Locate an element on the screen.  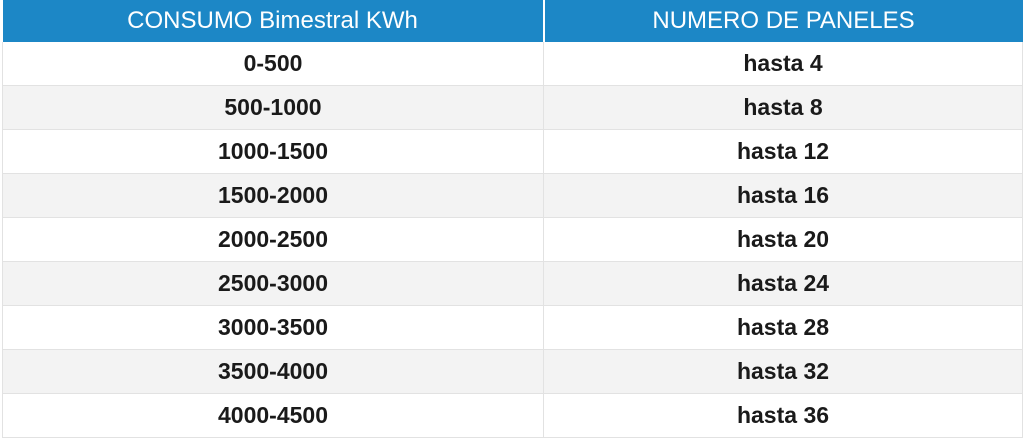
cell-consumo: 3500-4000 is located at coordinates (273, 371).